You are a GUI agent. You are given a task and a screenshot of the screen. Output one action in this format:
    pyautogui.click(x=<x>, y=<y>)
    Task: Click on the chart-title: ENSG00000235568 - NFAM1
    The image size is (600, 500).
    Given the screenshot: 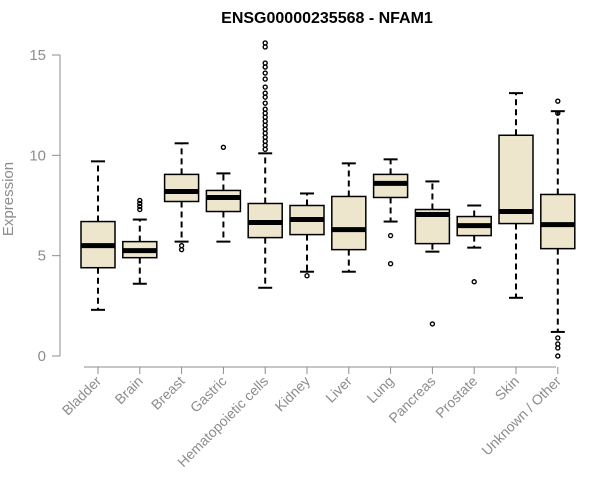 What is the action you would take?
    pyautogui.click(x=327, y=18)
    